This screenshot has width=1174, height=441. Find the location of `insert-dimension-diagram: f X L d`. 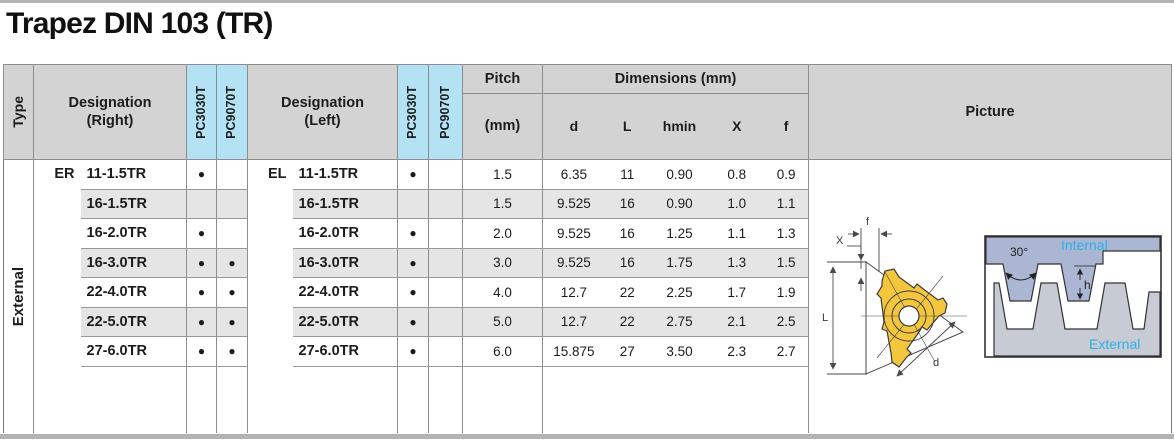

insert-dimension-diagram: f X L d is located at coordinates (895, 296).